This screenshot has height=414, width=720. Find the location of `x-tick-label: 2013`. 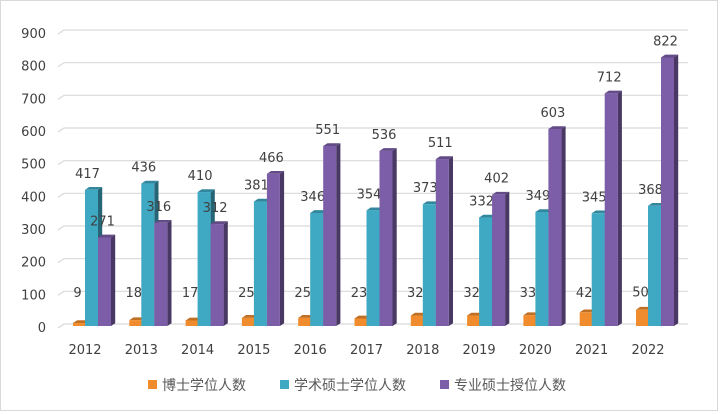

x-tick-label: 2013 is located at coordinates (141, 350).